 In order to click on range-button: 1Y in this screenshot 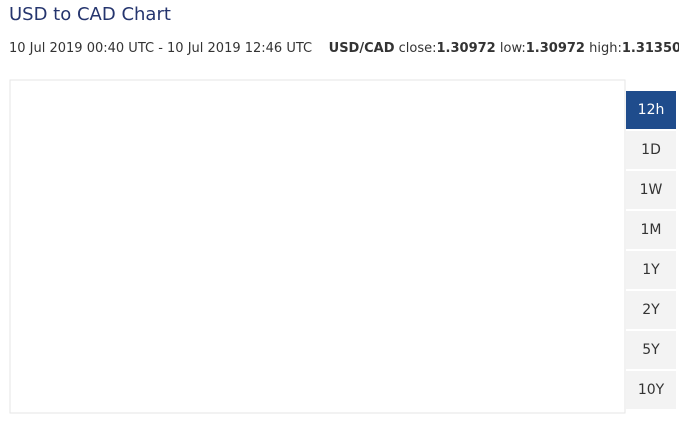, I will do `click(651, 270)`.